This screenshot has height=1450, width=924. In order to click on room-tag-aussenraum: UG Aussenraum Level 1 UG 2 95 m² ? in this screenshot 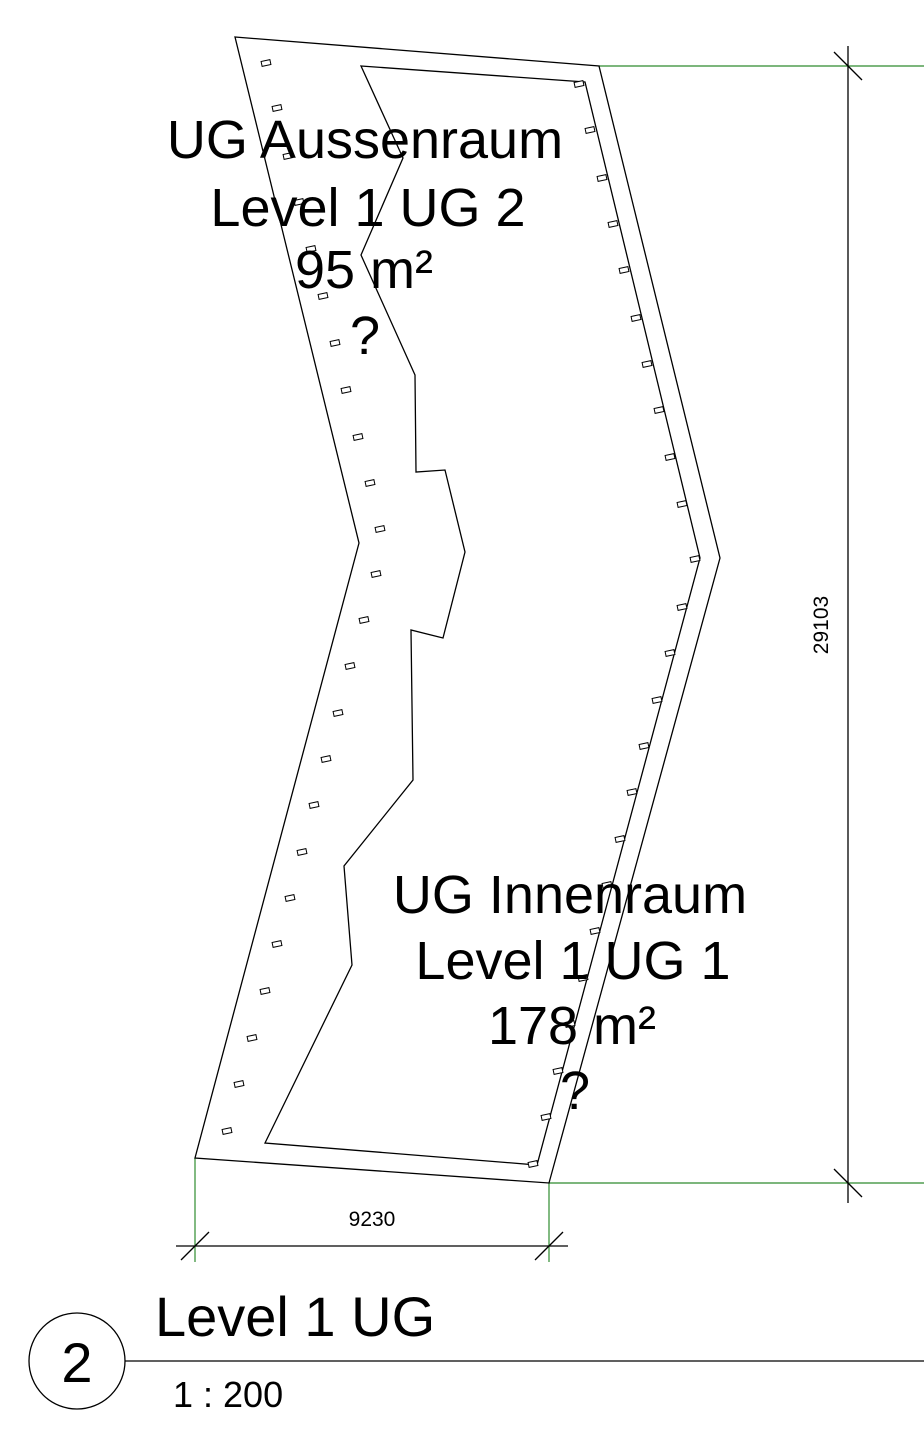, I will do `click(365, 238)`.